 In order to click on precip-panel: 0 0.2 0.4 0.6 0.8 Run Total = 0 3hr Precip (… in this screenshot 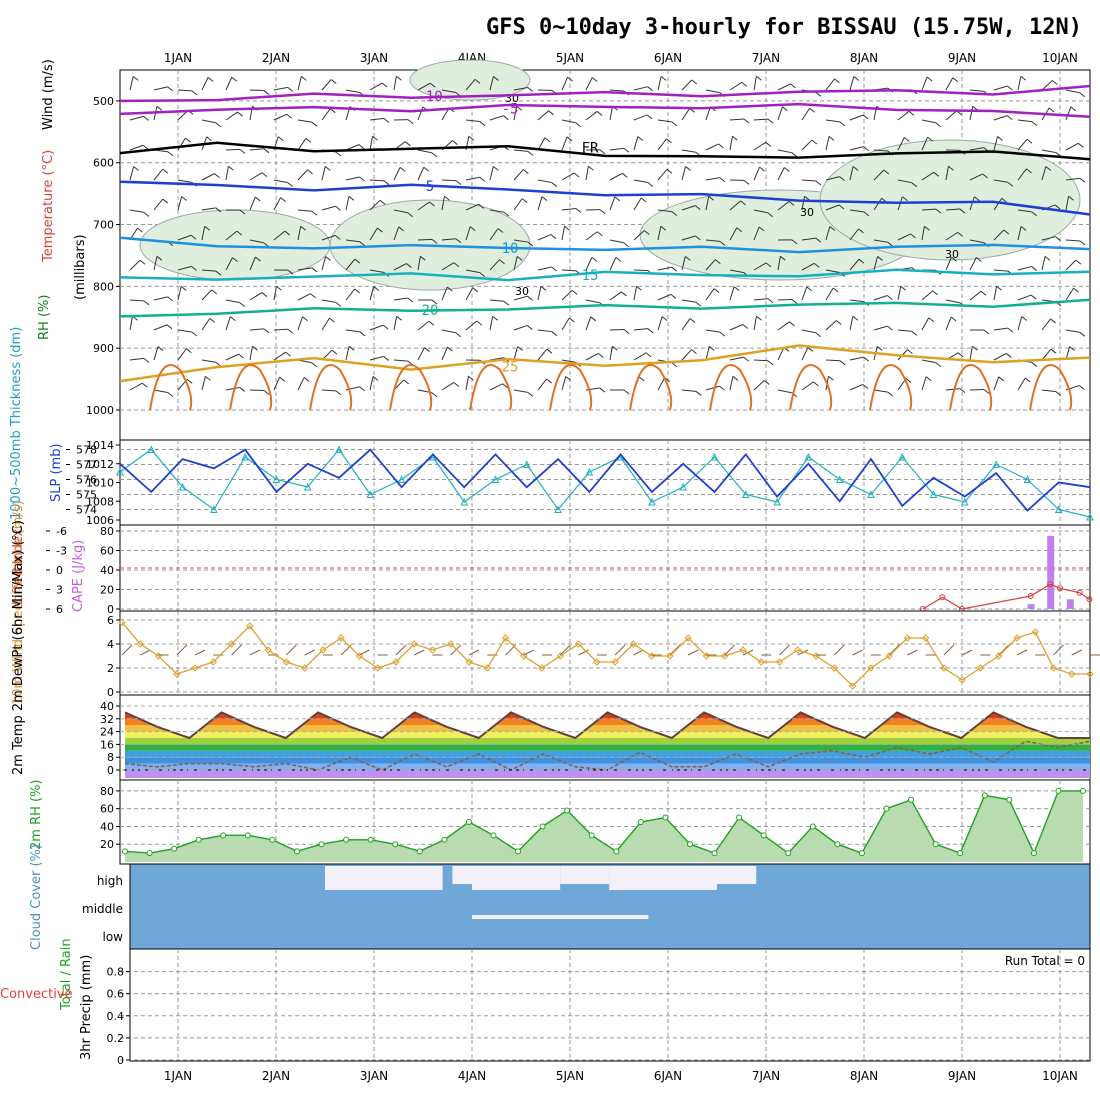, I will do `click(545, 1002)`.